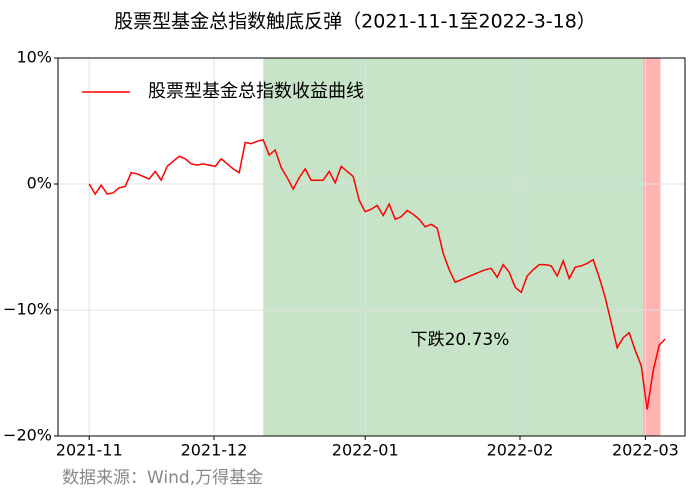 The width and height of the screenshot is (700, 496). Describe the element at coordinates (652, 247) in the screenshot. I see `highlight-span` at that location.